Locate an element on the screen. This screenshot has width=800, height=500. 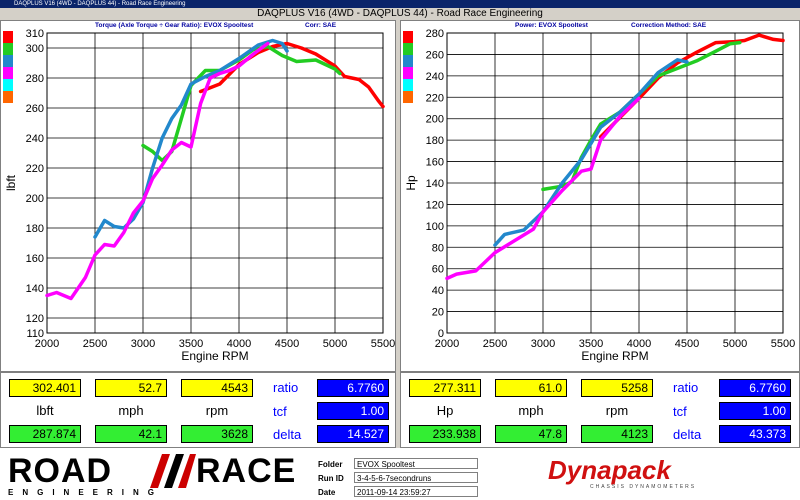
runid-label: Run ID is located at coordinates (331, 478).